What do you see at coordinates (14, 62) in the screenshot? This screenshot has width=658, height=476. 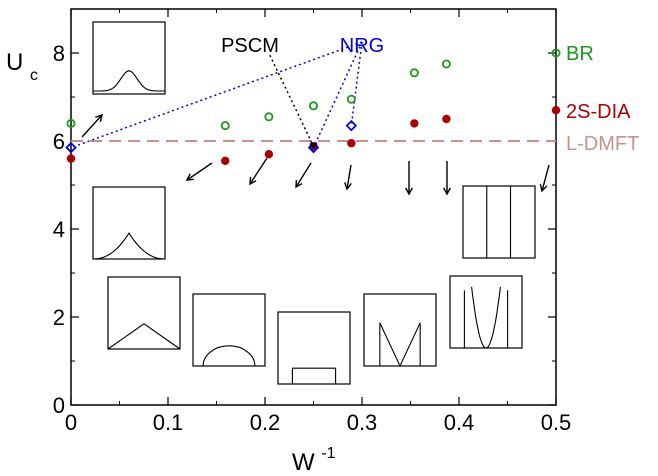 I see `y-axis-label-main: U` at bounding box center [14, 62].